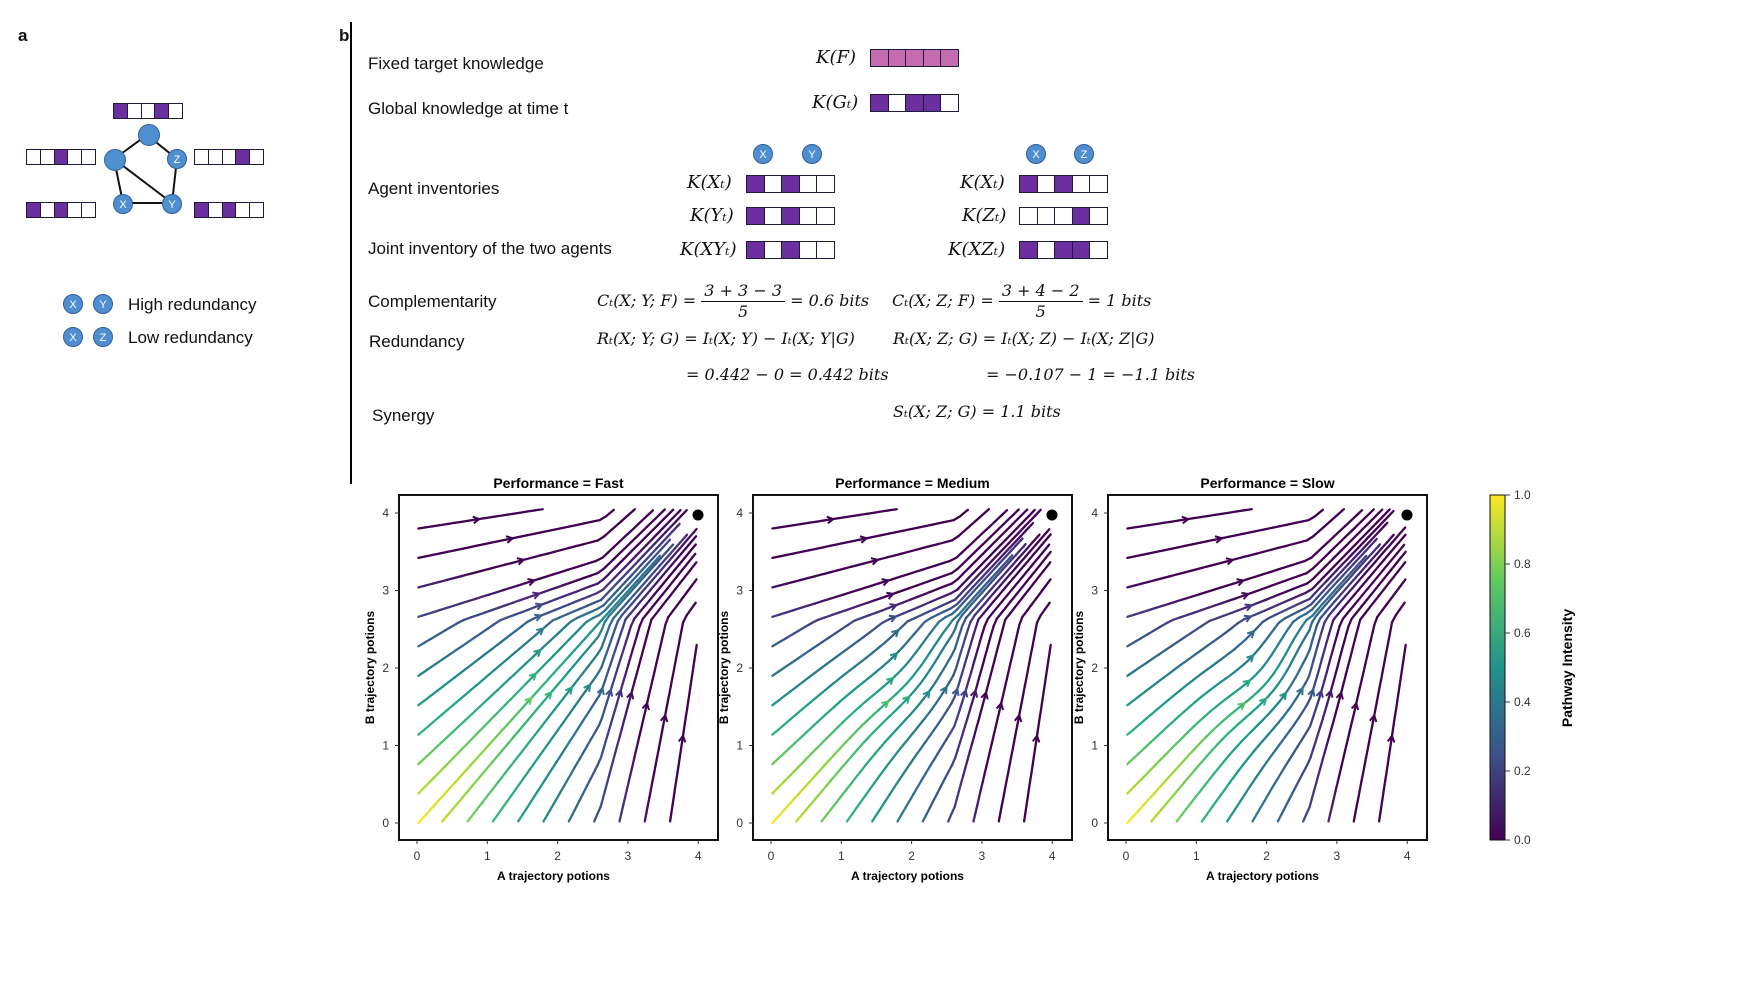 The width and height of the screenshot is (1741, 991). Describe the element at coordinates (911, 856) in the screenshot. I see `x-tick-label: 2` at that location.